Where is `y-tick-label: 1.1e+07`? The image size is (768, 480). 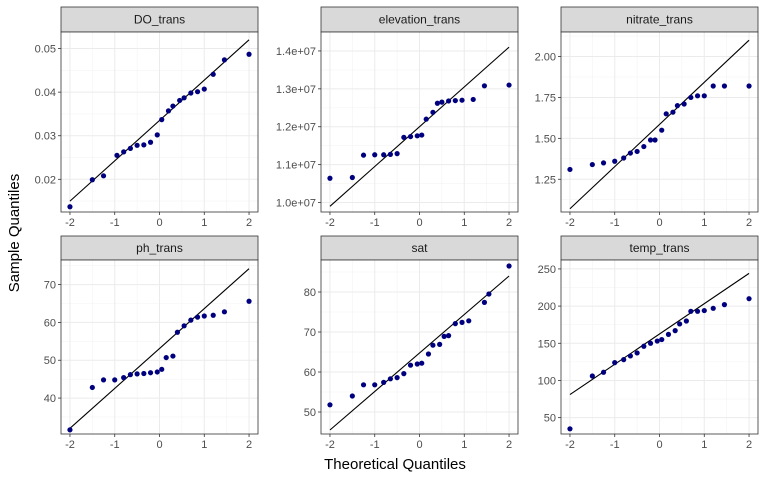 y-tick-label: 1.1e+07 is located at coordinates (296, 166).